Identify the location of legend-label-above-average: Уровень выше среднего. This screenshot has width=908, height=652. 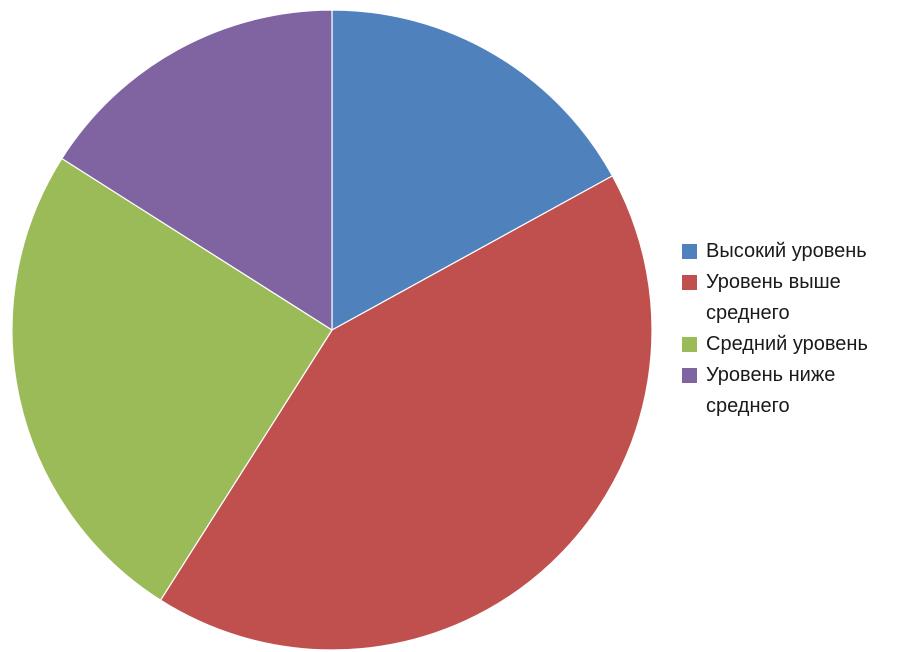
(773, 297).